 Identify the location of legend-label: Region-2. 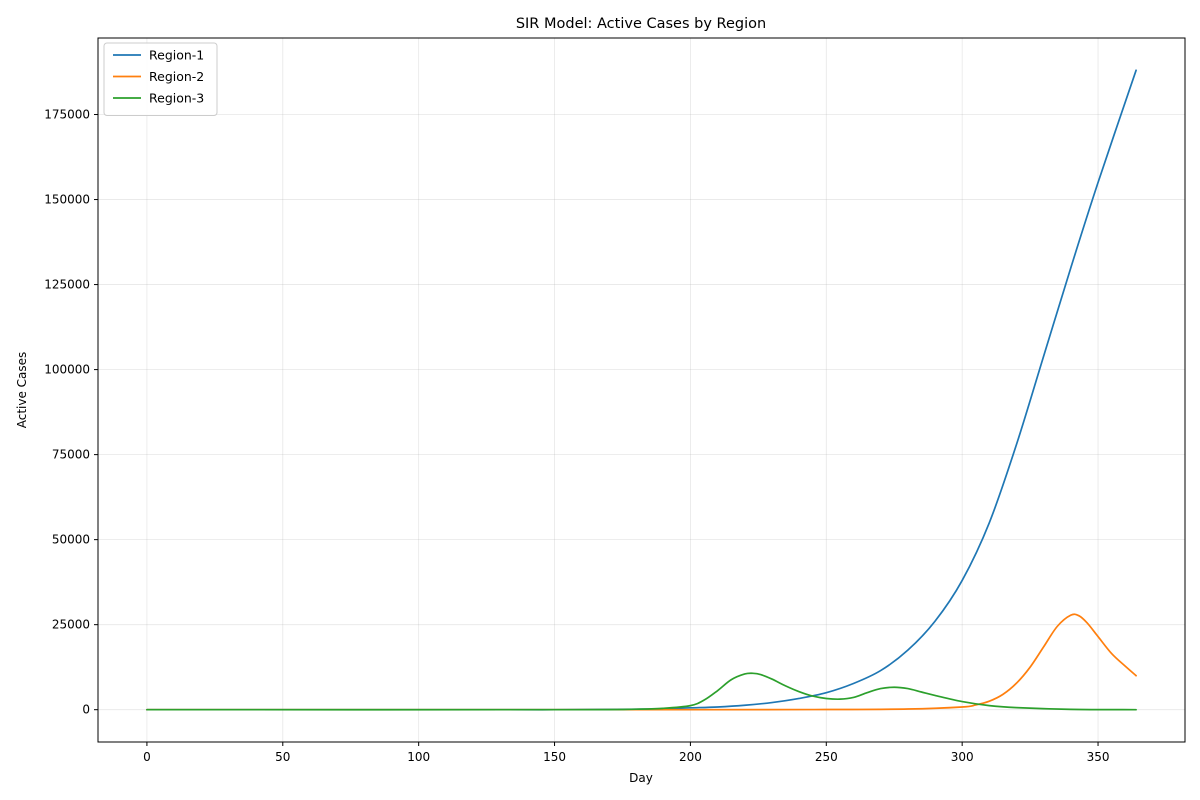
(176, 76).